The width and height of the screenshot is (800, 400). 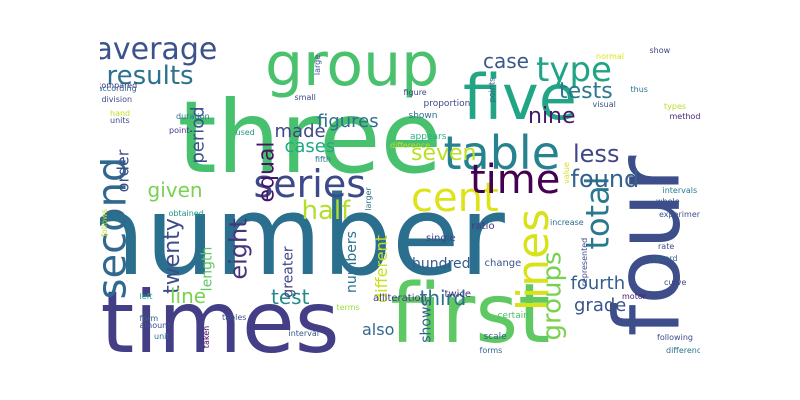 I want to click on word-figure: figure, so click(x=415, y=92).